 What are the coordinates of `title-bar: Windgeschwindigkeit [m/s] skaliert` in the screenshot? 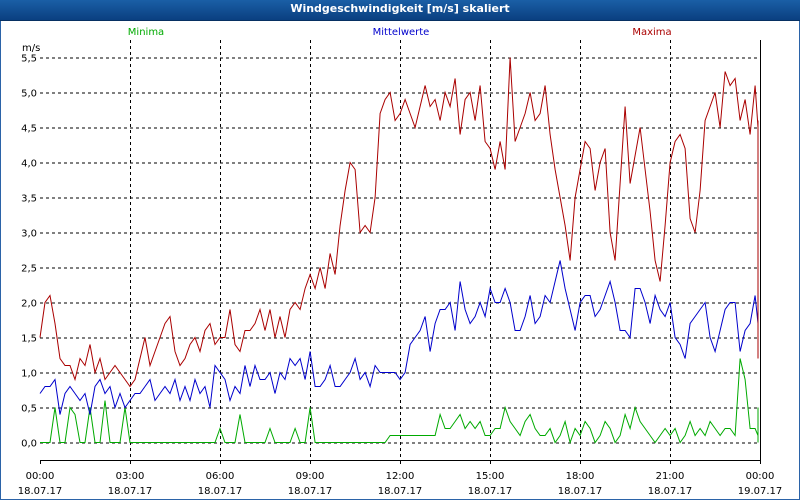 It's located at (400, 10).